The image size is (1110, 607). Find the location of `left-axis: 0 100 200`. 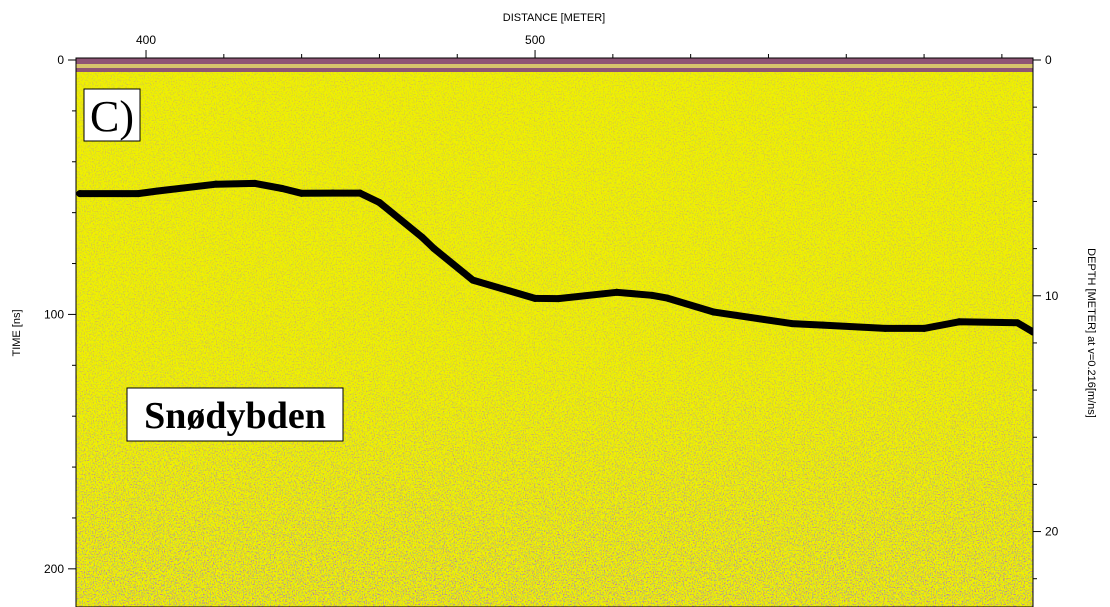

left-axis: 0 100 200 is located at coordinates (60, 314).